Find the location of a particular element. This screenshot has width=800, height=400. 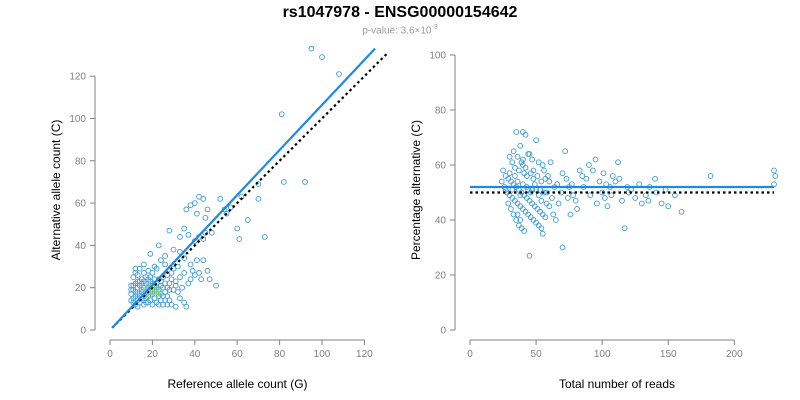

pvalue-label: p-value: 3.6×10 is located at coordinates (397, 31).